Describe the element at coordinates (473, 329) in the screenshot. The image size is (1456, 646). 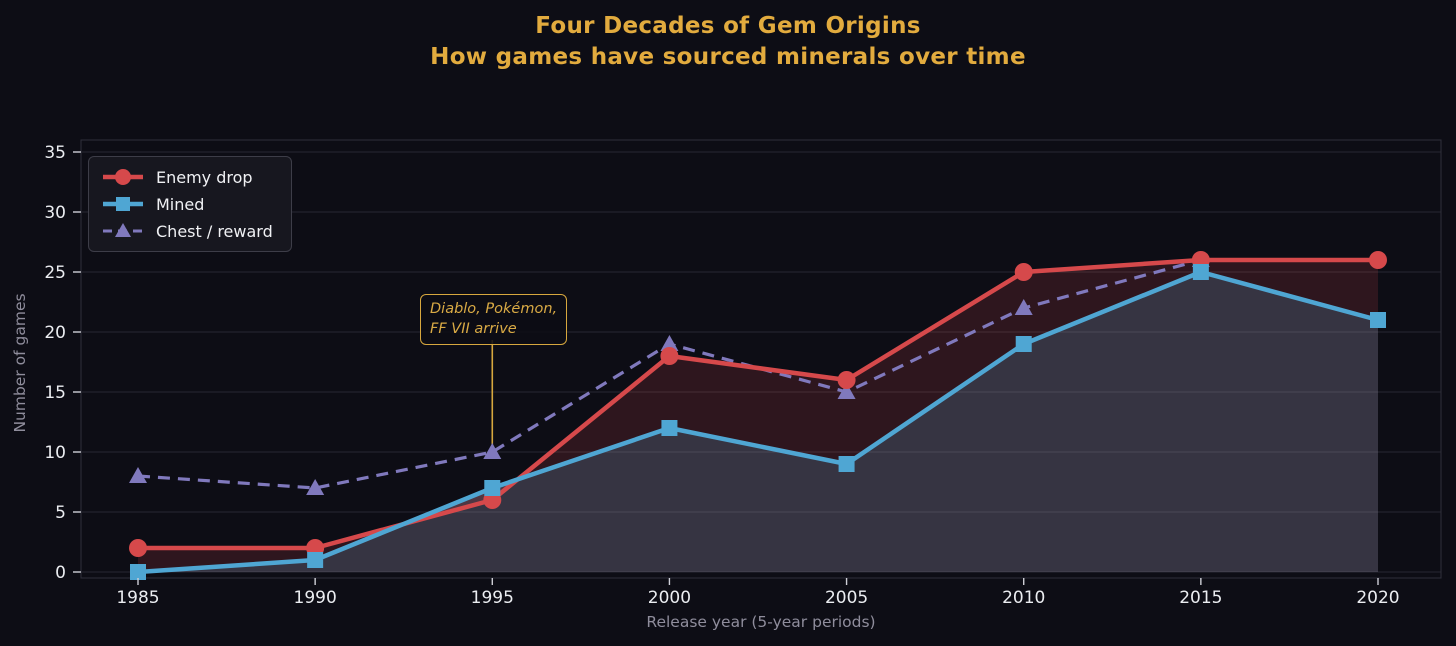
I see `annotation-line2: FF VII arrive` at that location.